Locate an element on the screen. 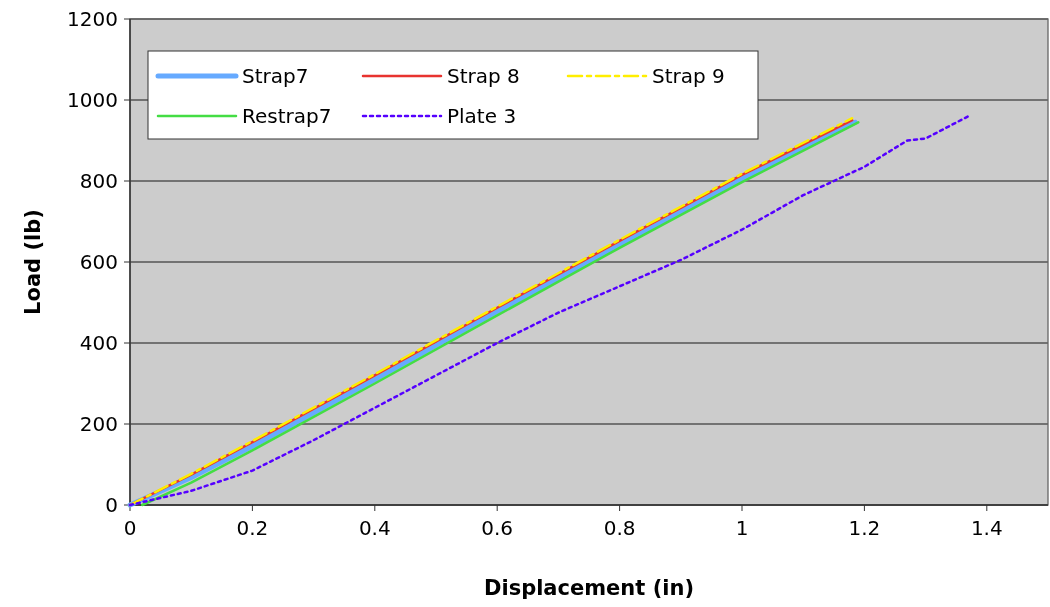  x-tick-label: 0.8 is located at coordinates (619, 528).